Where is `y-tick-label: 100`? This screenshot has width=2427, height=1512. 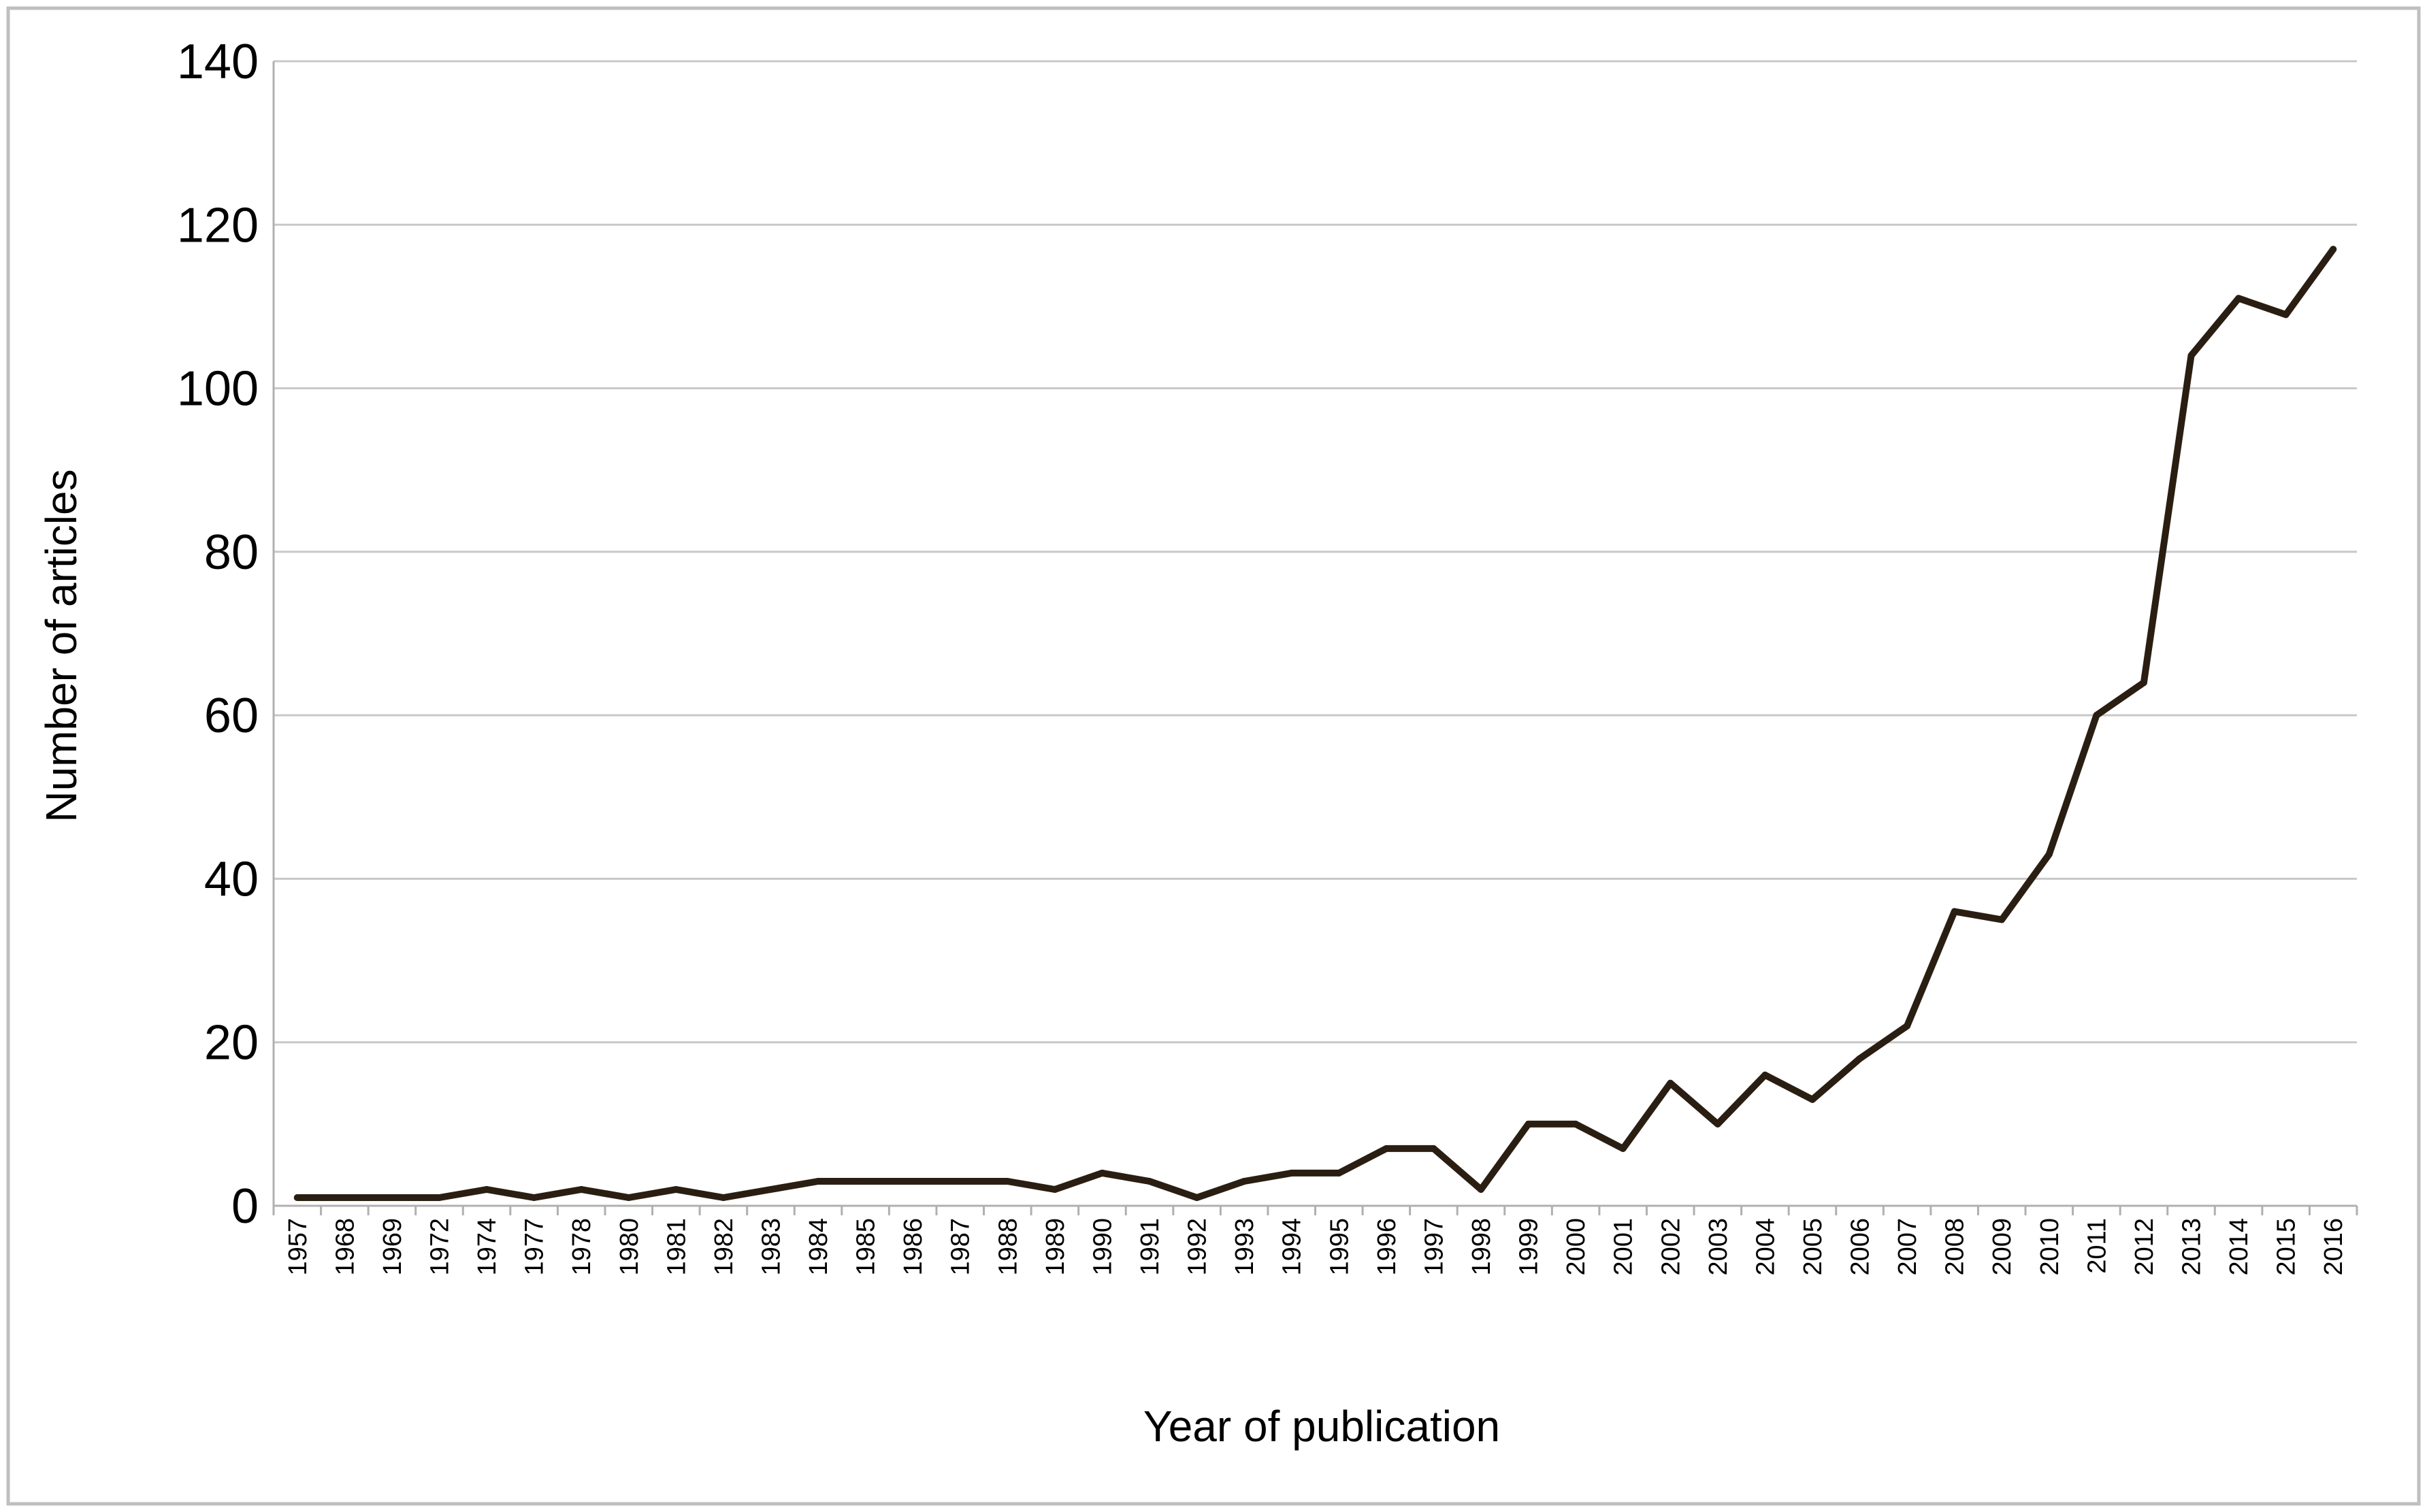 y-tick-label: 100 is located at coordinates (218, 389).